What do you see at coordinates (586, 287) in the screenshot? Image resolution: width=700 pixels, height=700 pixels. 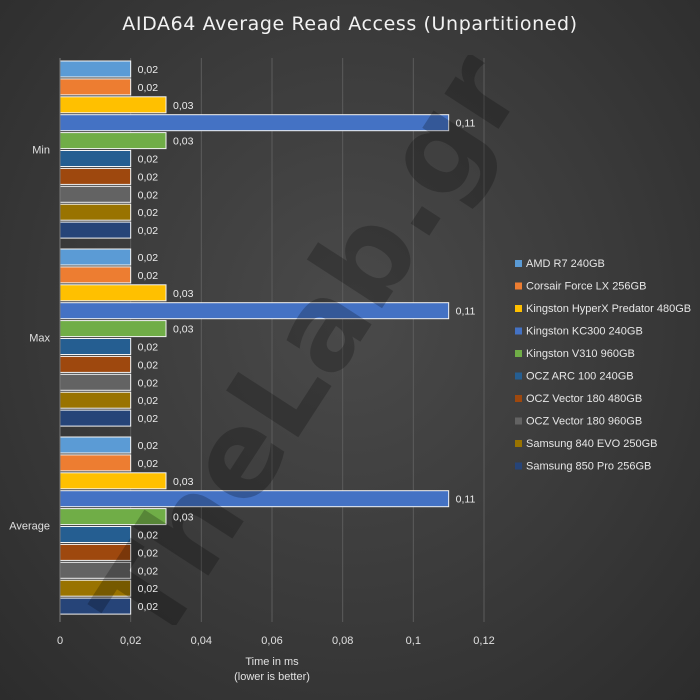 I see `legend-label: Corsair Force LX 256GB` at bounding box center [586, 287].